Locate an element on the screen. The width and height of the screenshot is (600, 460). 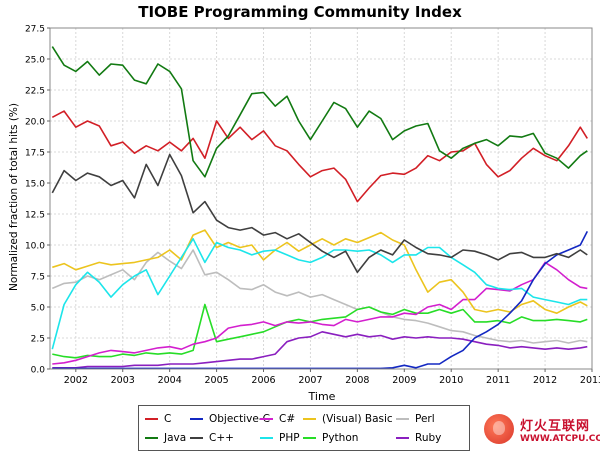
series-line-ruby is located at coordinates (320, 349).